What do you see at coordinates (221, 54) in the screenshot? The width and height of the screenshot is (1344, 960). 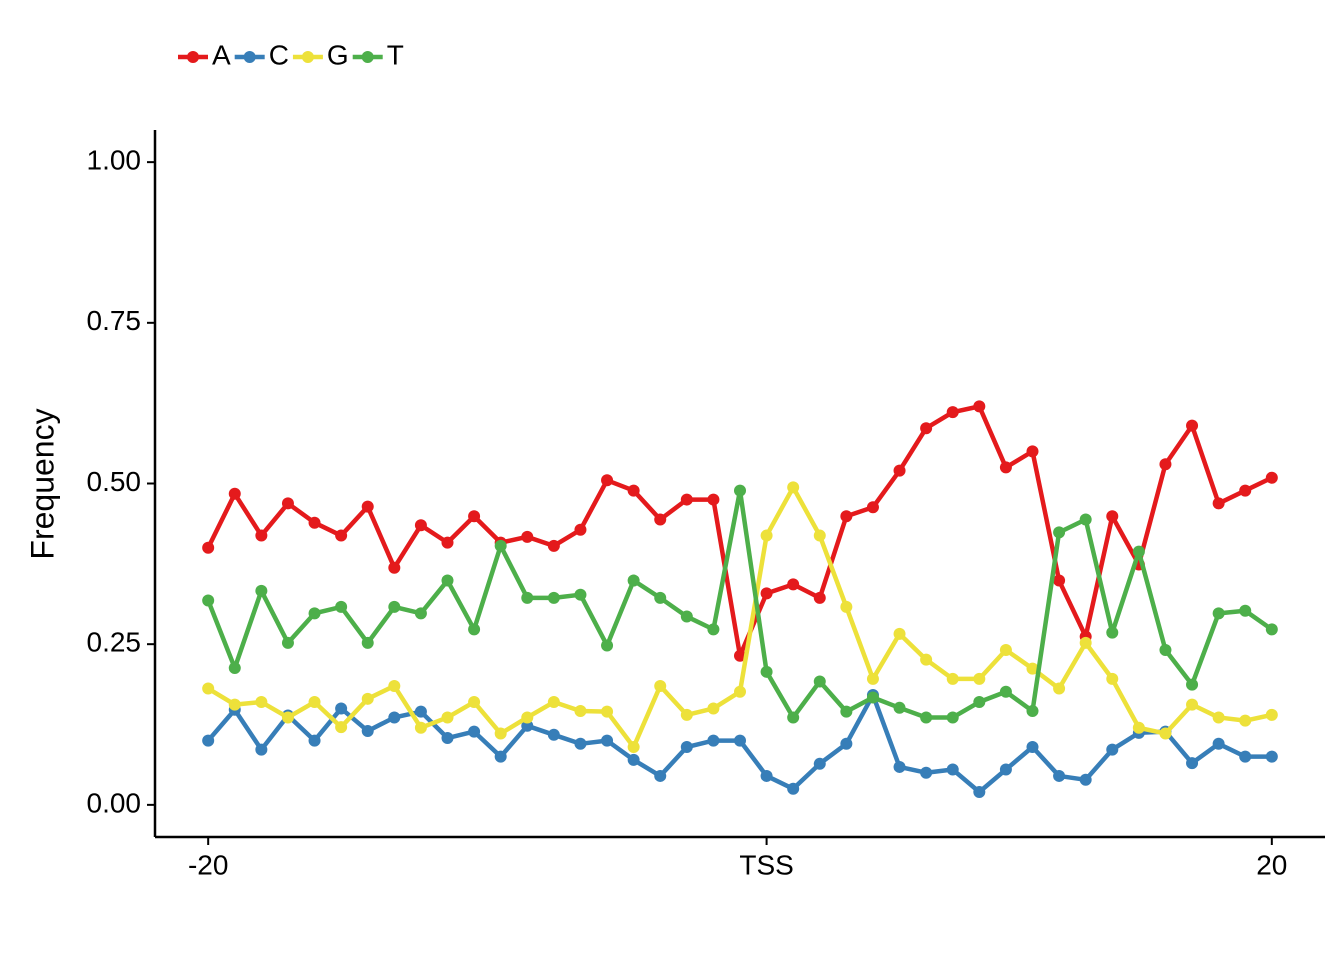 I see `legend-label: A` at bounding box center [221, 54].